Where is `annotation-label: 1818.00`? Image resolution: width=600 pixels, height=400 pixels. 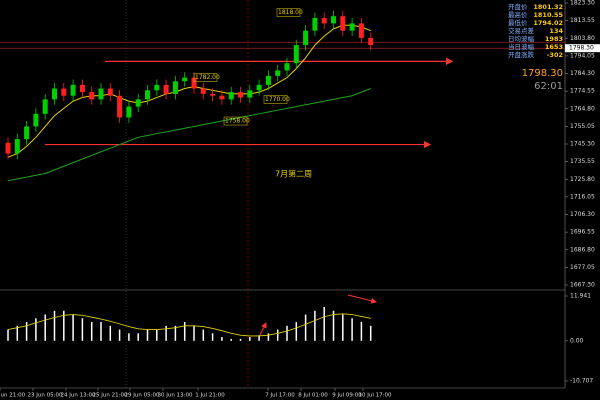 annotation-label: 1818.00 is located at coordinates (290, 12).